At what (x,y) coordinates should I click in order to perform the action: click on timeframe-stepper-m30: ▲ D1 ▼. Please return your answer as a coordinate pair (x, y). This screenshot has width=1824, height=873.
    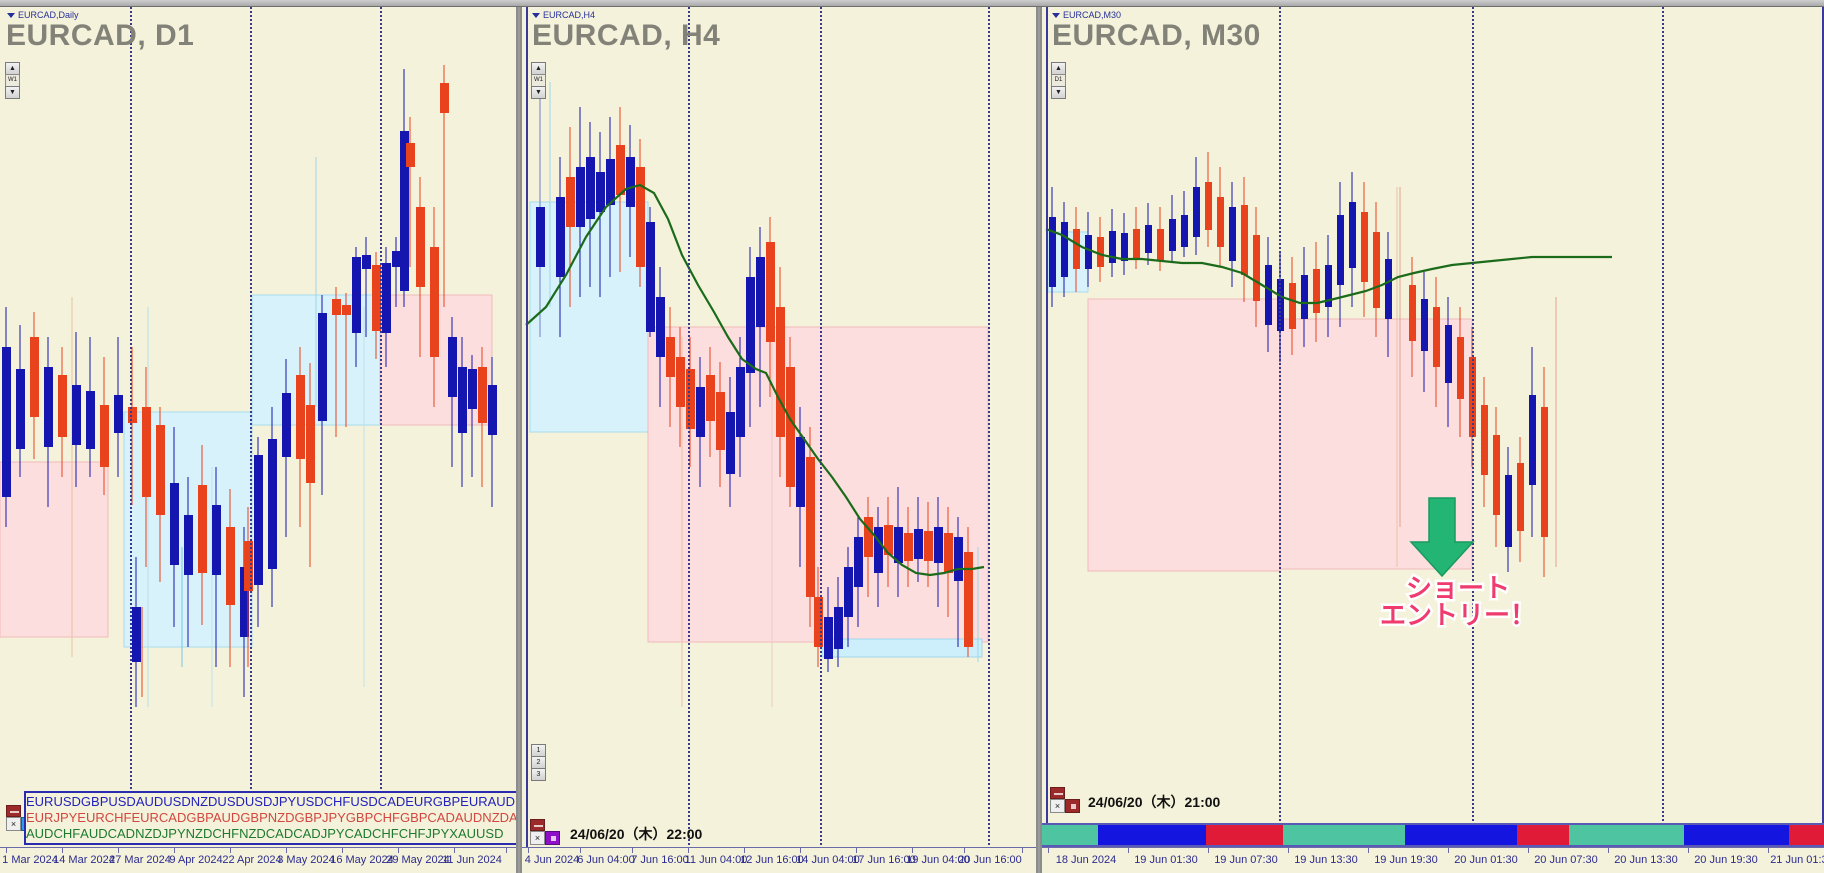
    Looking at the image, I should click on (1058, 80).